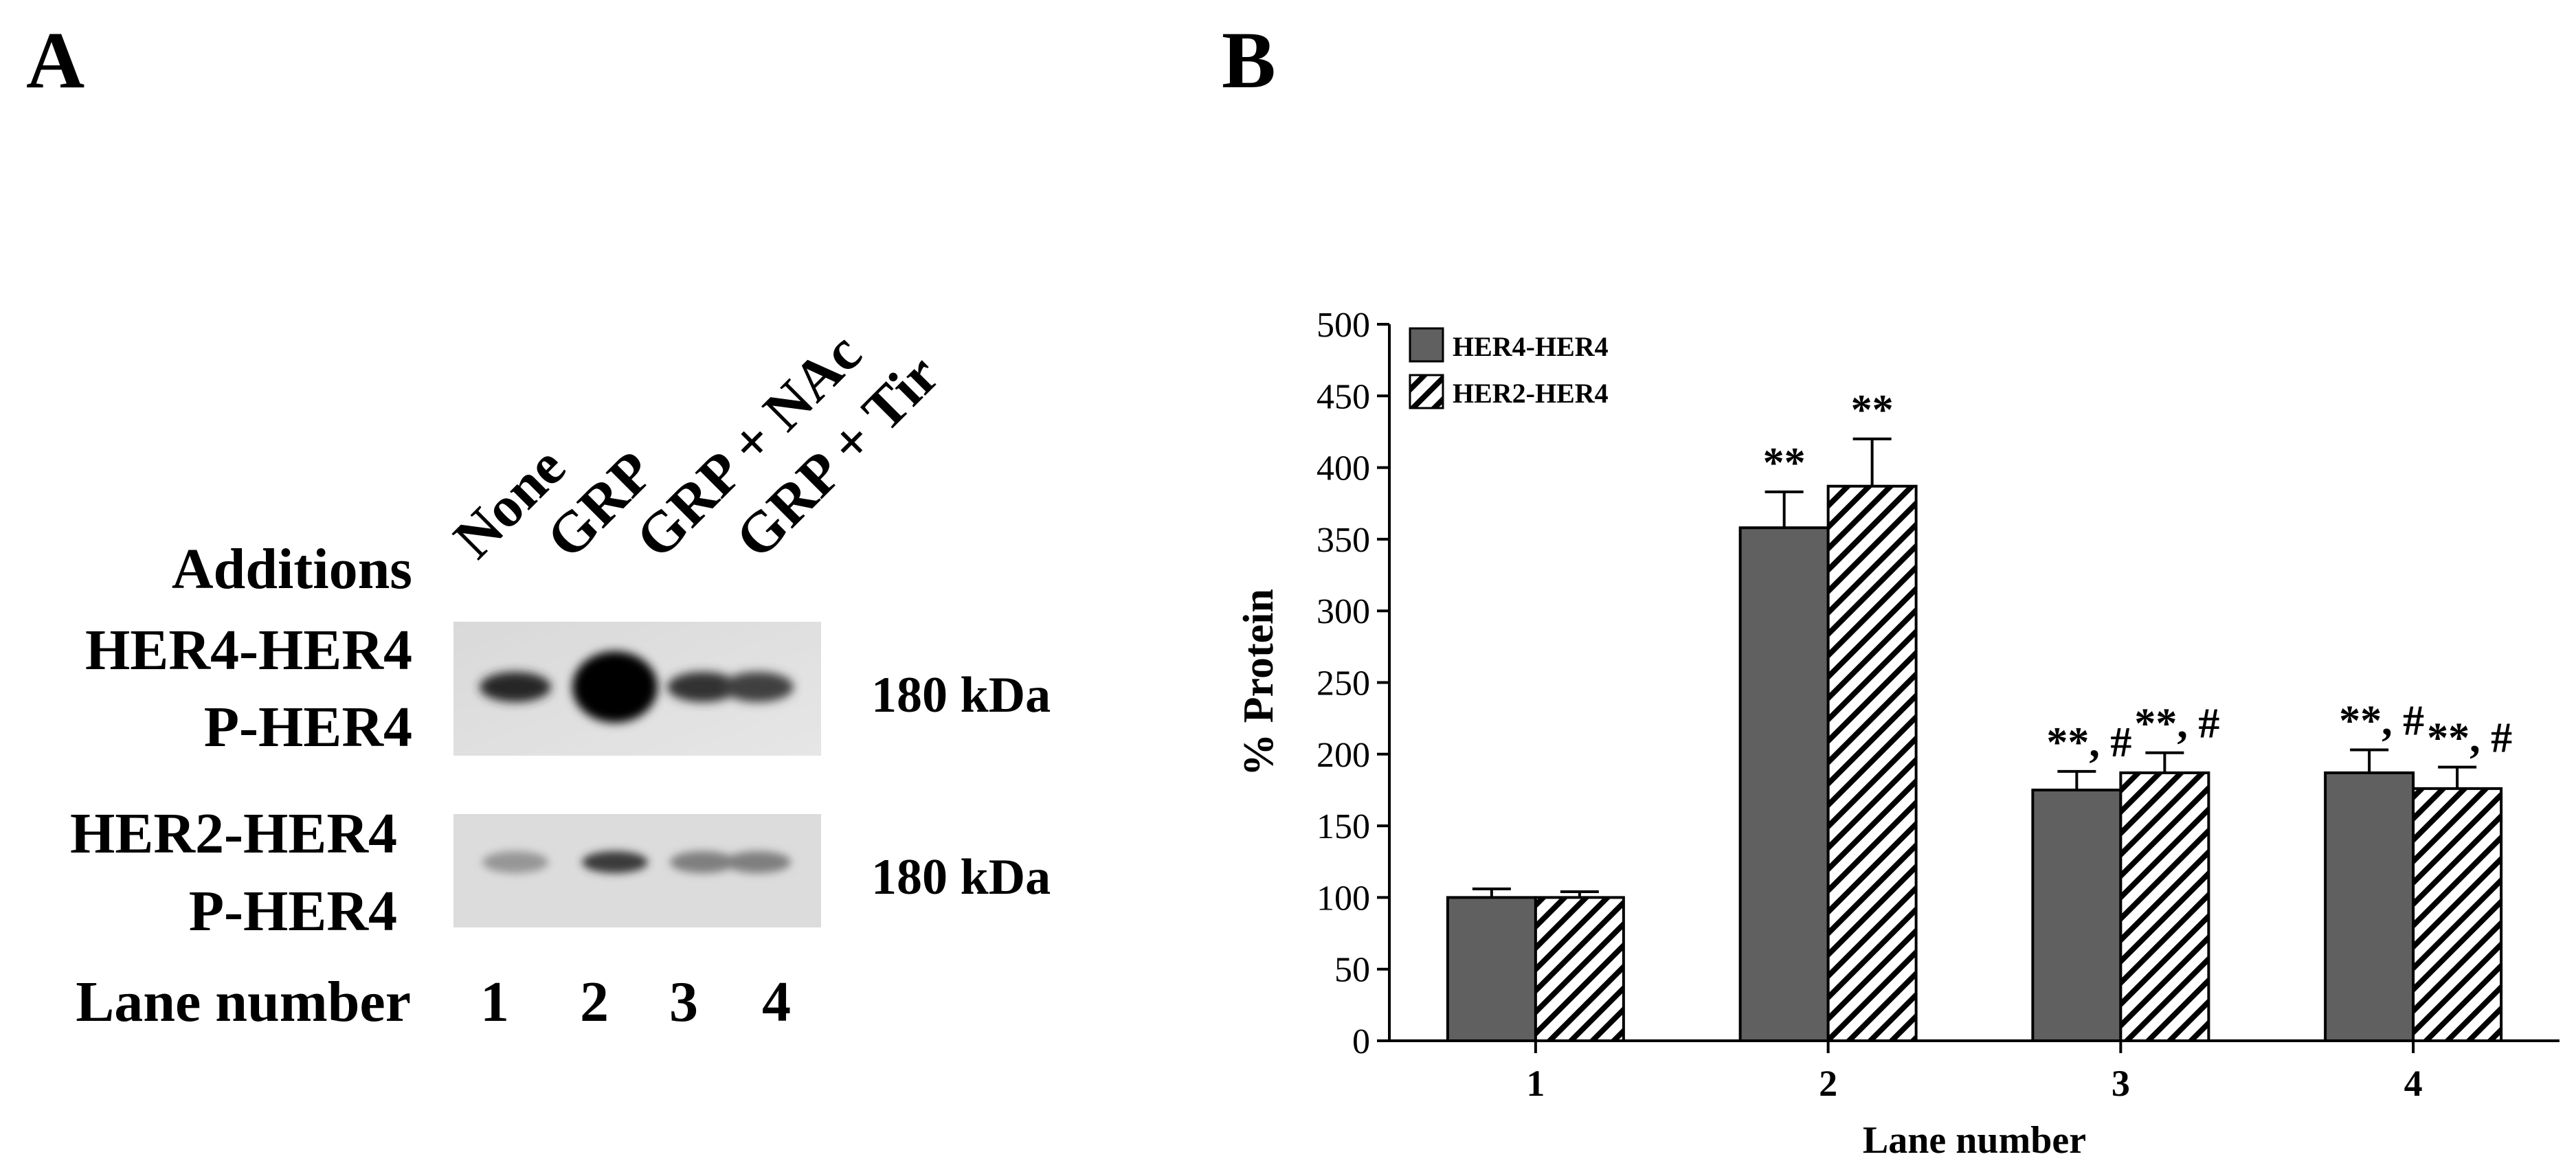 The height and width of the screenshot is (1172, 2576). Describe the element at coordinates (1872, 410) in the screenshot. I see `significance-label-1-2: **` at that location.